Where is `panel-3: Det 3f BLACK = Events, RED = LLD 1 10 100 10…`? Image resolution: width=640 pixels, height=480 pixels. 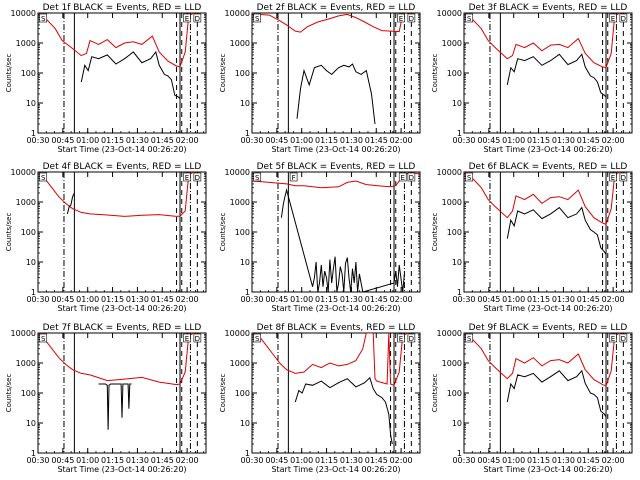 panel-3: Det 3f BLACK = Events, RED = LLD 1 10 100 10… is located at coordinates (532, 78).